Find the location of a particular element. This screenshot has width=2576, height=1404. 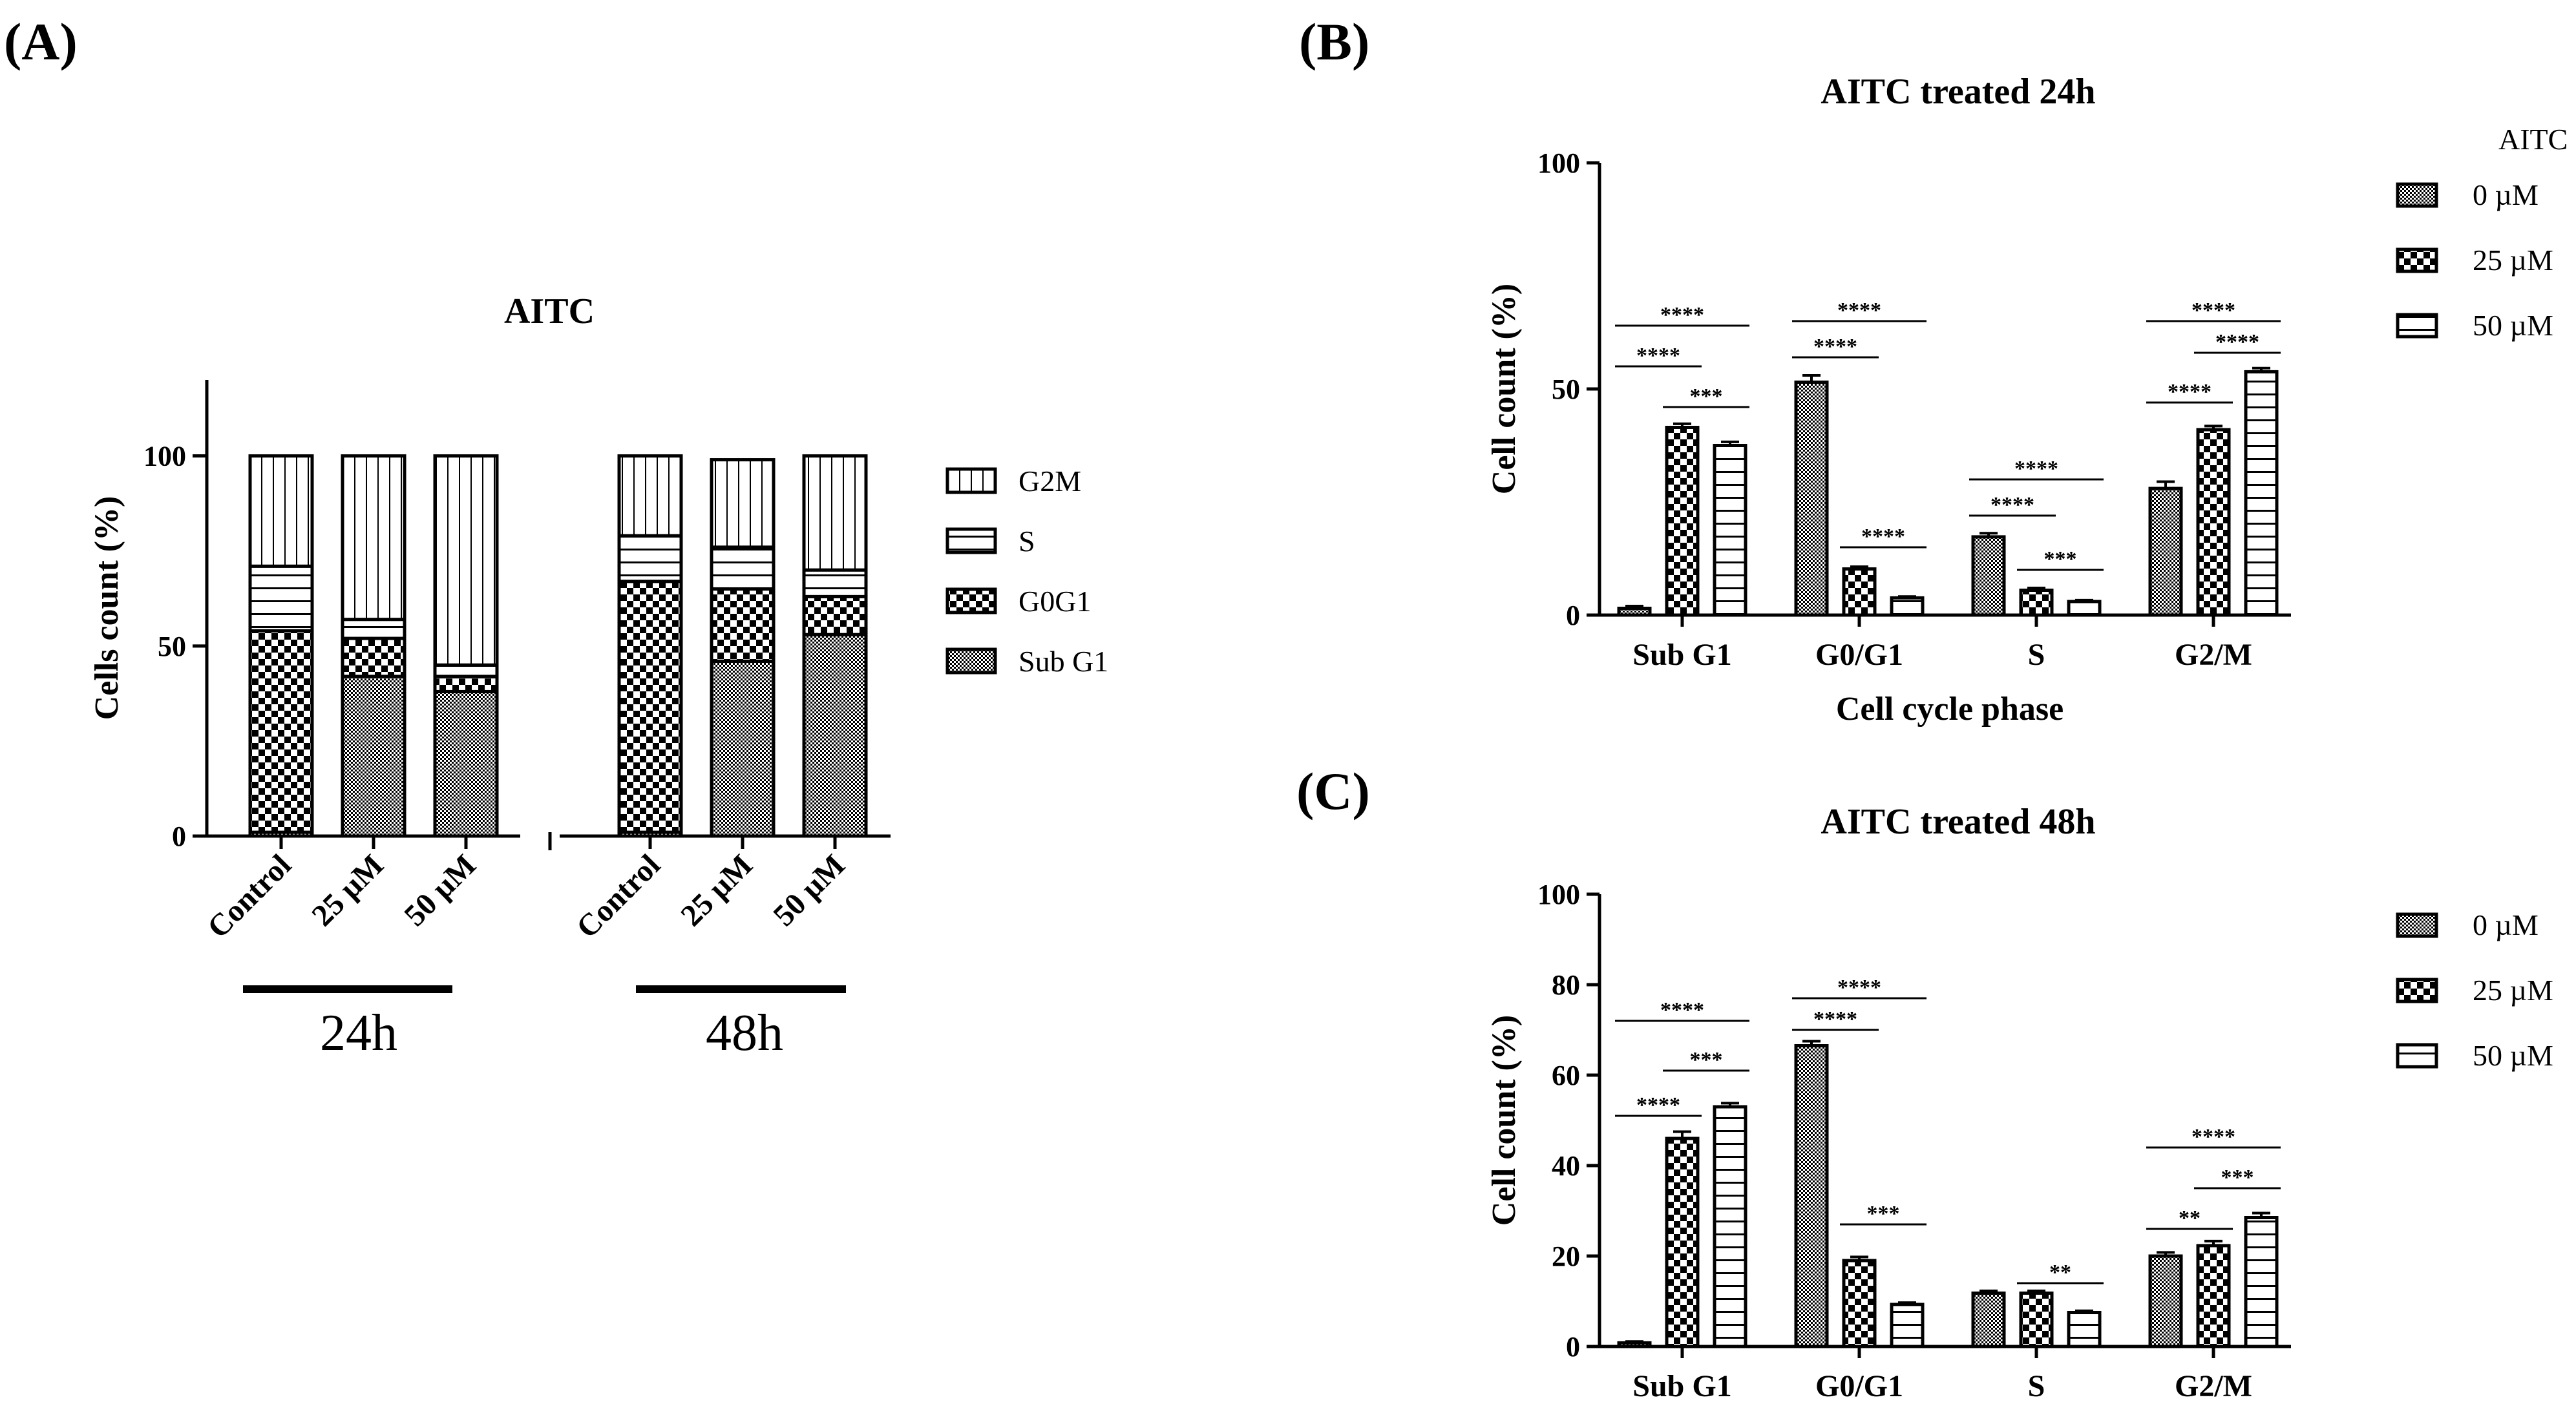

panel-a-y-tick-label: 100 is located at coordinates (164, 456).